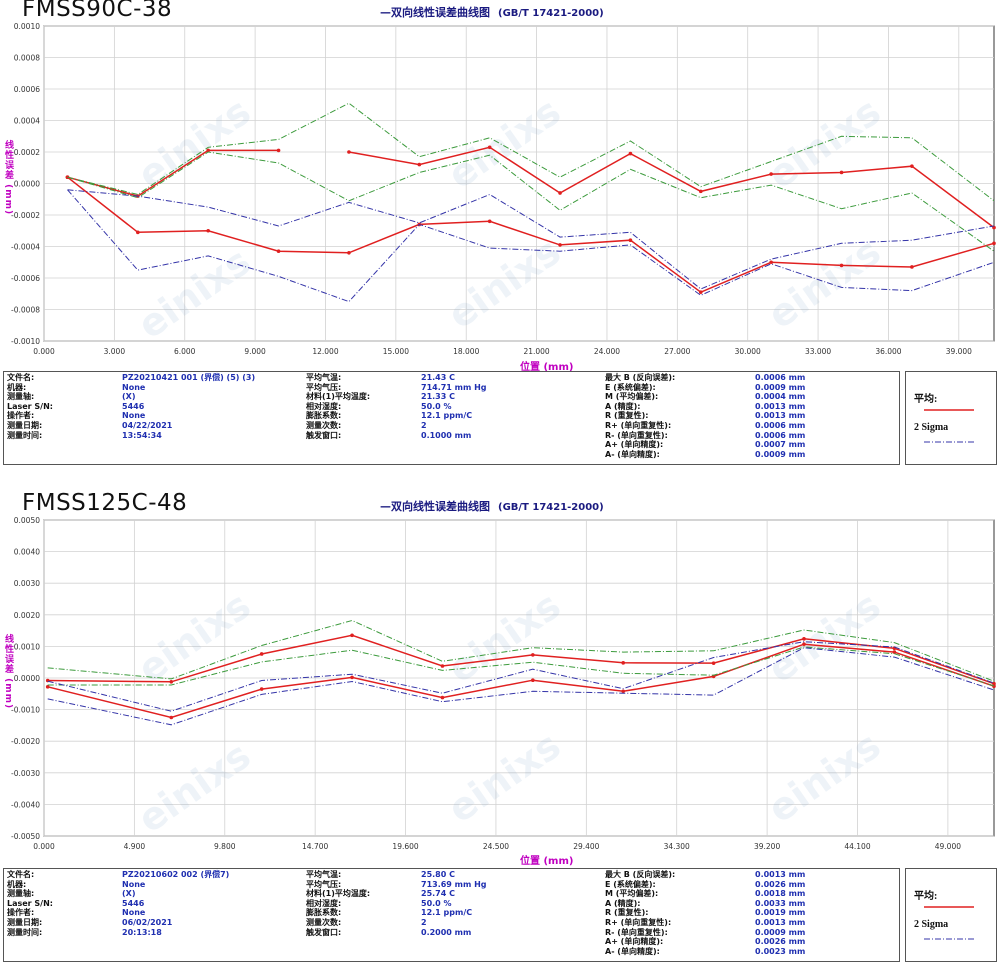 The width and height of the screenshot is (1000, 962). Describe the element at coordinates (780, 445) in the screenshot. I see `info-value: 0.0007 mm` at that location.